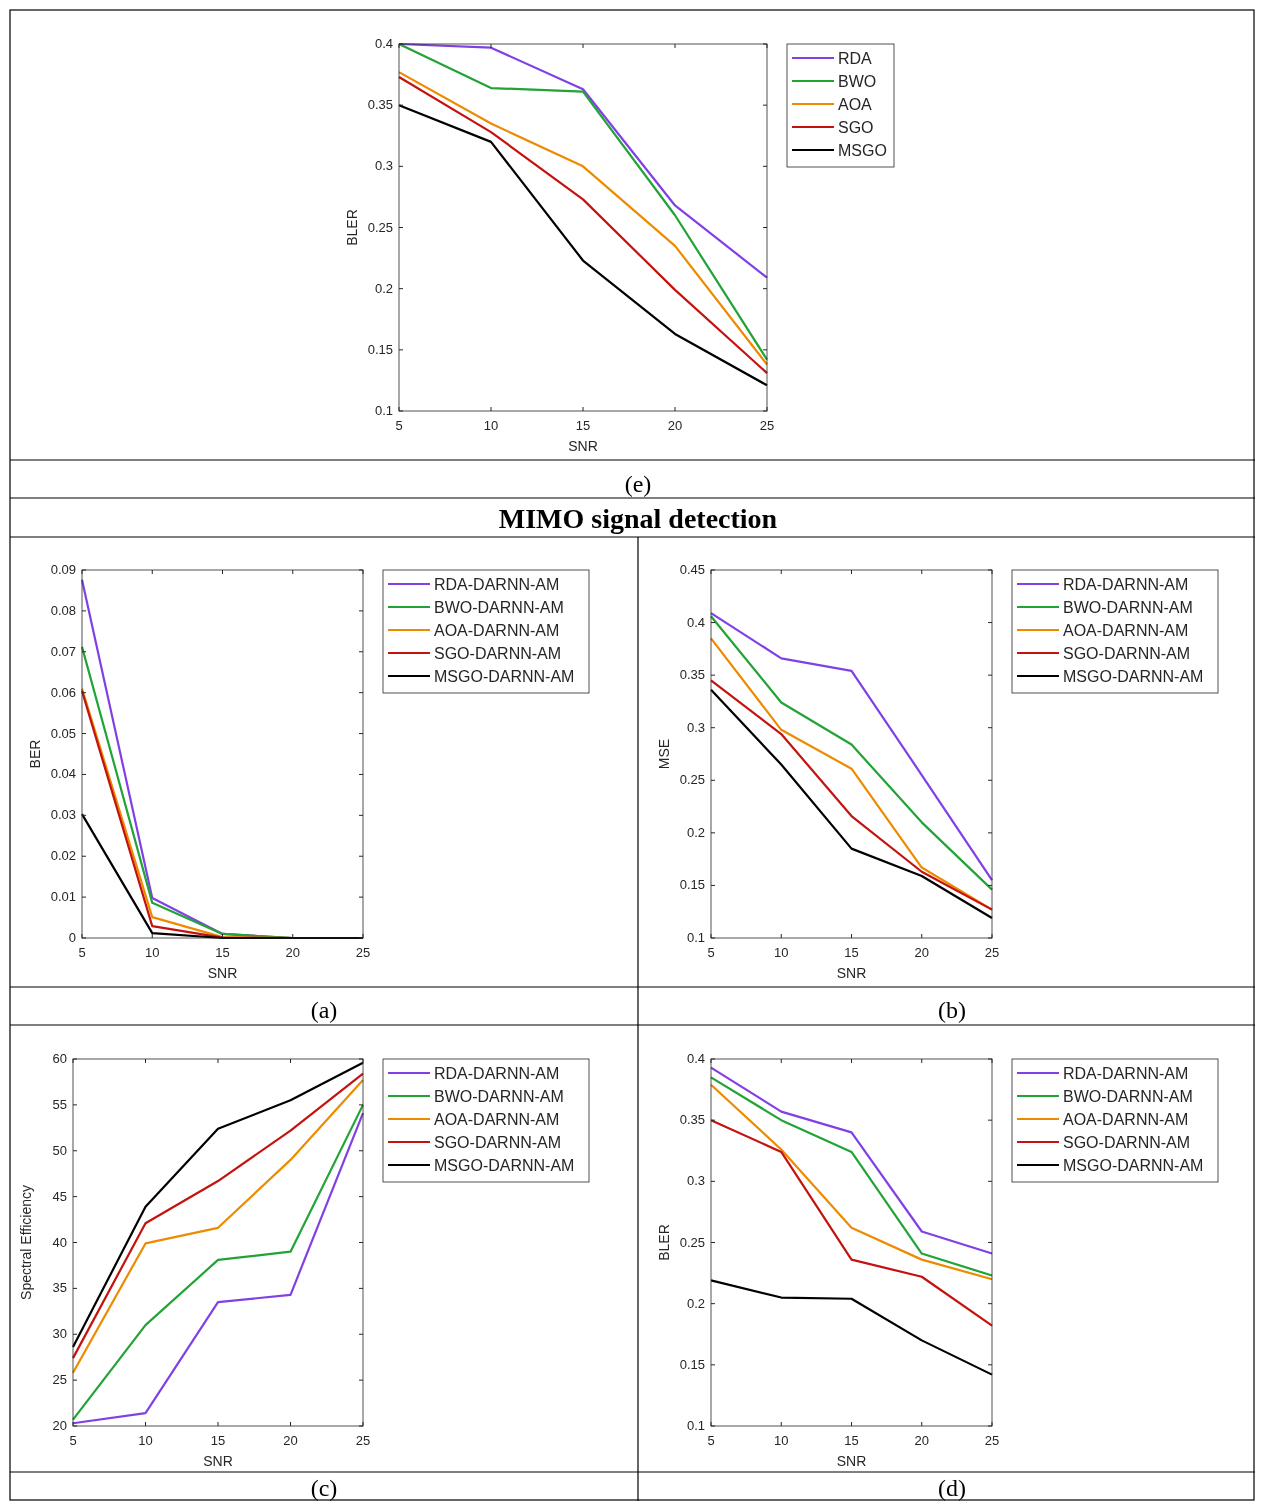 Image resolution: width=1265 pixels, height=1509 pixels. I want to click on text: MIMO signal detection, so click(638, 518).